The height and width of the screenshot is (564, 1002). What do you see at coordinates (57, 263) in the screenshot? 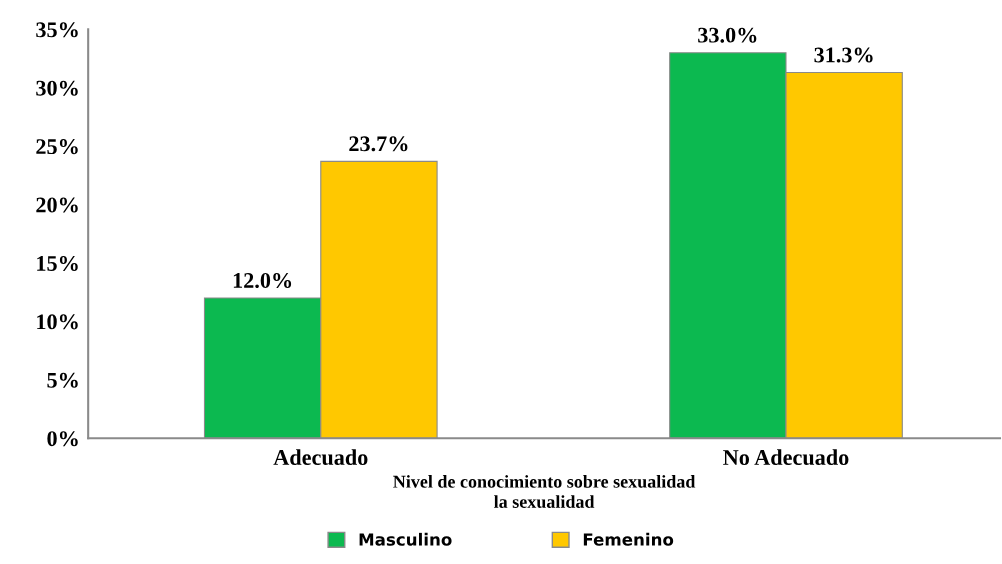
I see `y-tick-label: 15%` at bounding box center [57, 263].